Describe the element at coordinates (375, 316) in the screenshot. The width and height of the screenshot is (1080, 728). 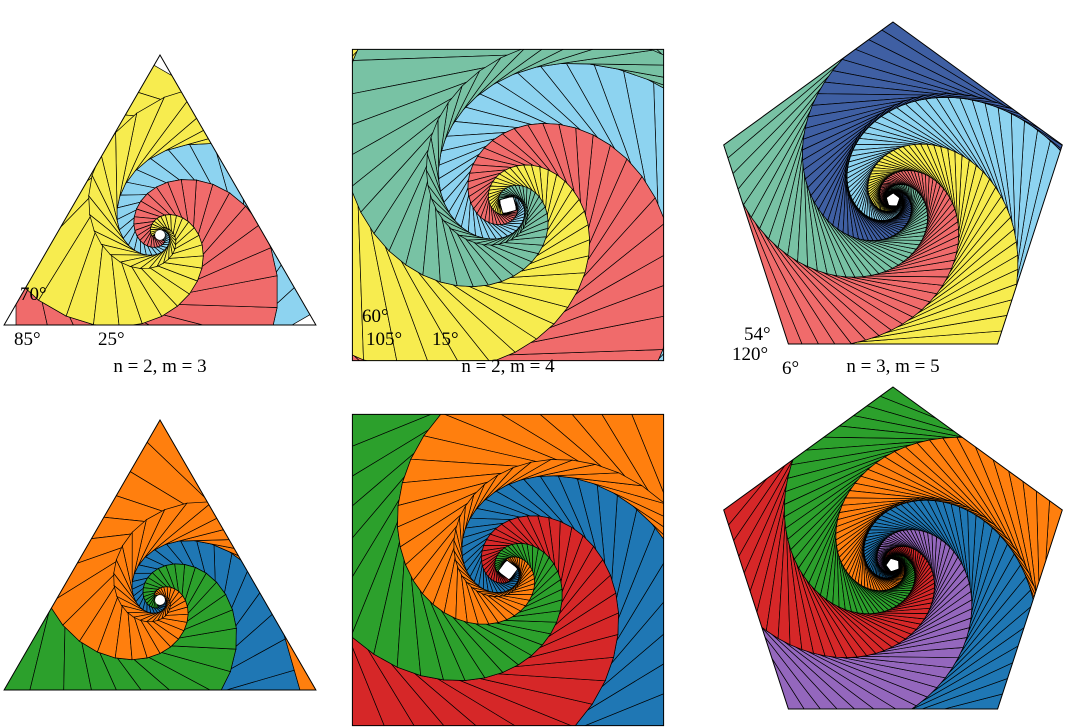
I see `angle-label: 60°` at that location.